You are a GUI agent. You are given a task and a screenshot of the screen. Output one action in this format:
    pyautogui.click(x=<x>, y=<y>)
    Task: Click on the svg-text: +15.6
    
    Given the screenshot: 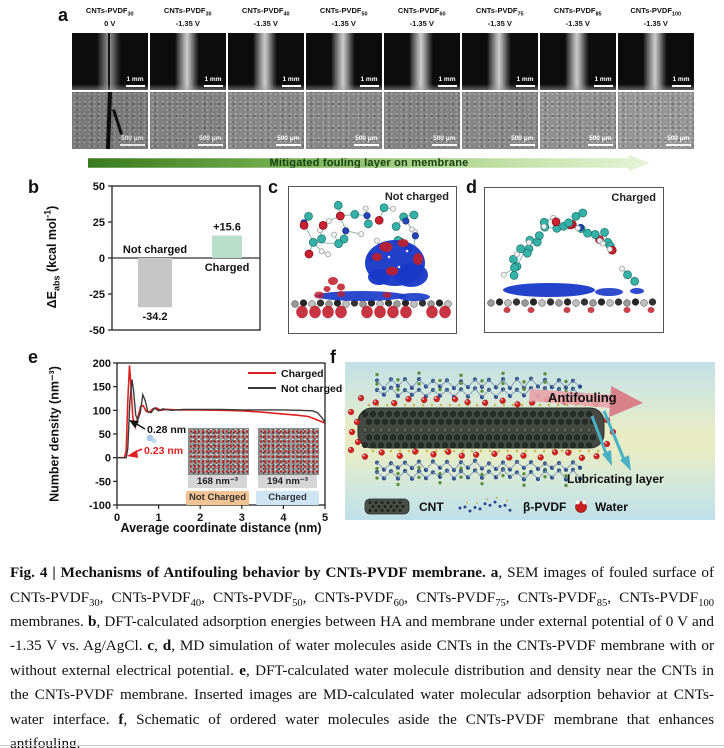 What is the action you would take?
    pyautogui.click(x=227, y=228)
    